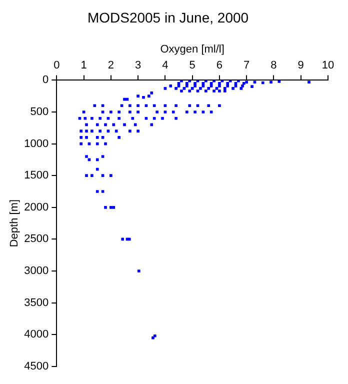 The width and height of the screenshot is (348, 384). Describe the element at coordinates (57, 66) in the screenshot. I see `x-tick-label: 0` at that location.